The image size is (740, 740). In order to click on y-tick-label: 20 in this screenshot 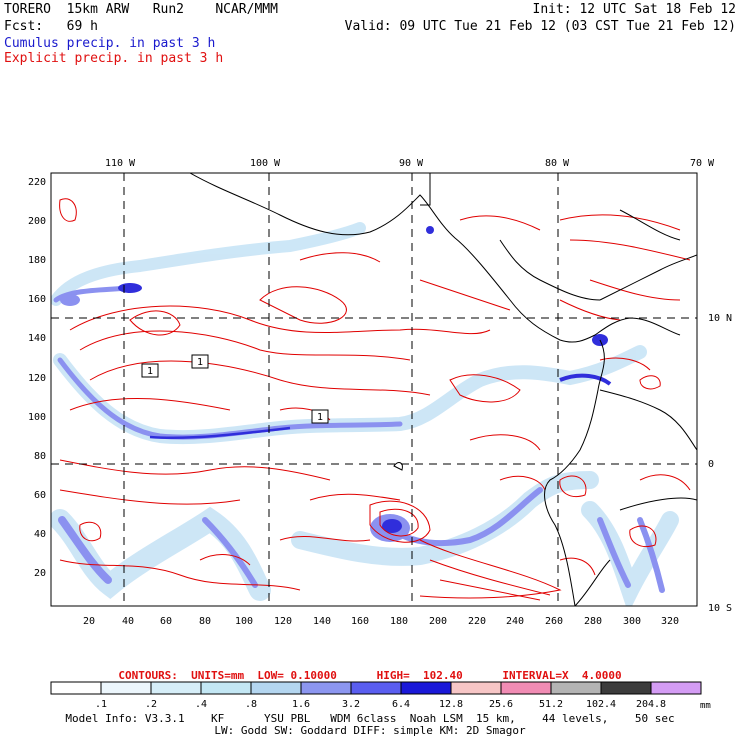, I will do `click(40, 573)`.